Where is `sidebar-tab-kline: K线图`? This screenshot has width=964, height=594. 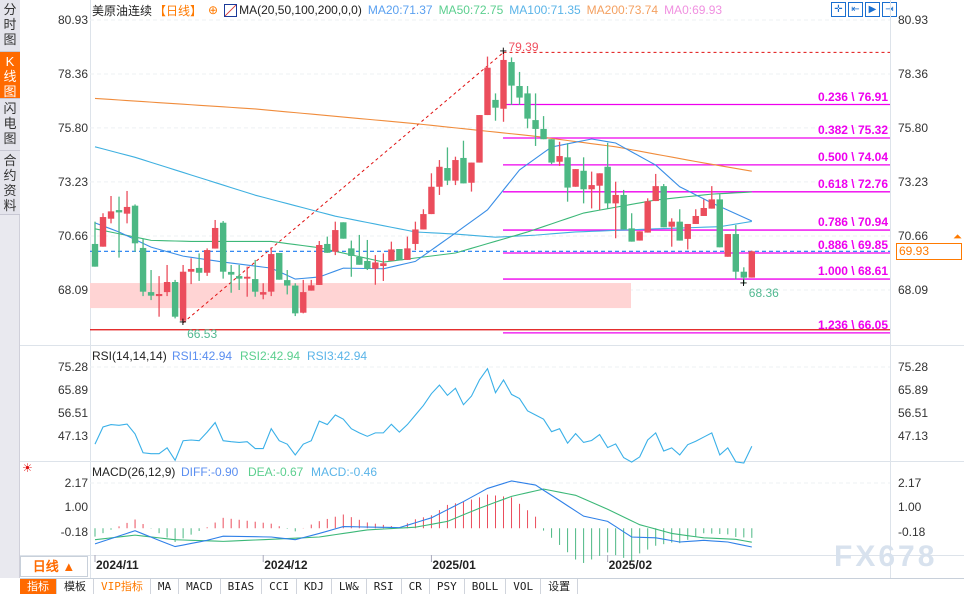
sidebar-tab-kline: K线图 is located at coordinates (10, 75).